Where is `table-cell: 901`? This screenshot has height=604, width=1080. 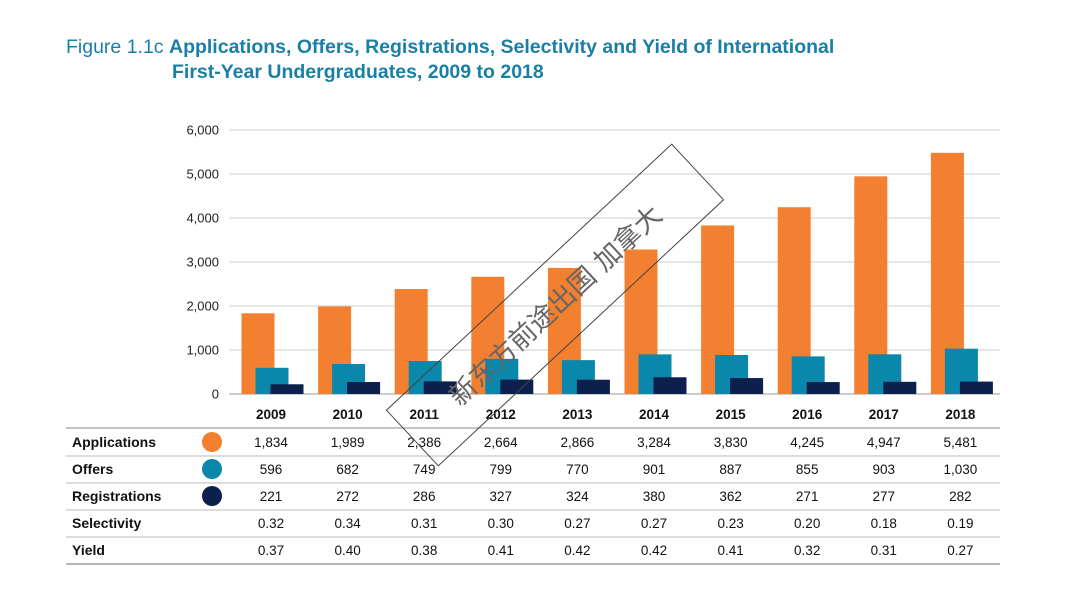 table-cell: 901 is located at coordinates (654, 469).